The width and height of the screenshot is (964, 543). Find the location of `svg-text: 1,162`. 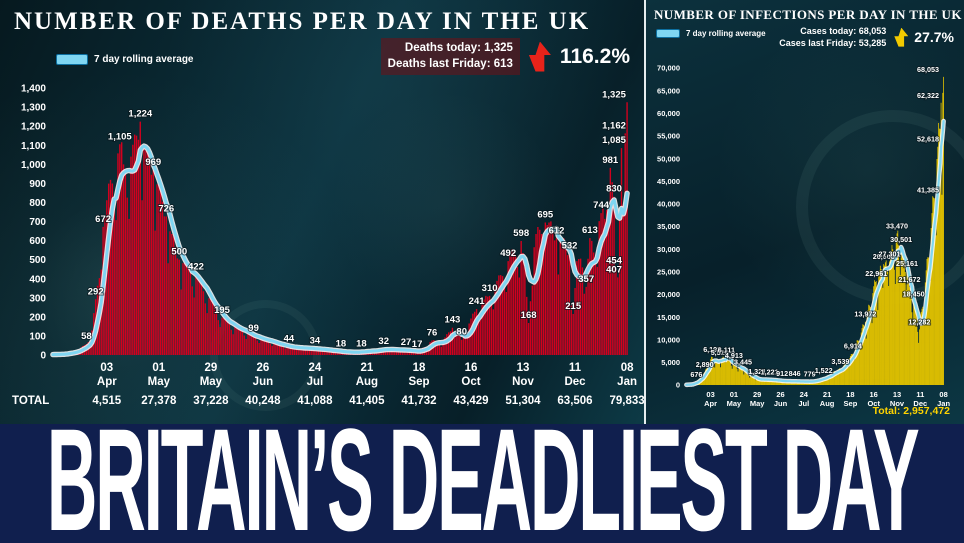

svg-text: 1,162 is located at coordinates (614, 125).